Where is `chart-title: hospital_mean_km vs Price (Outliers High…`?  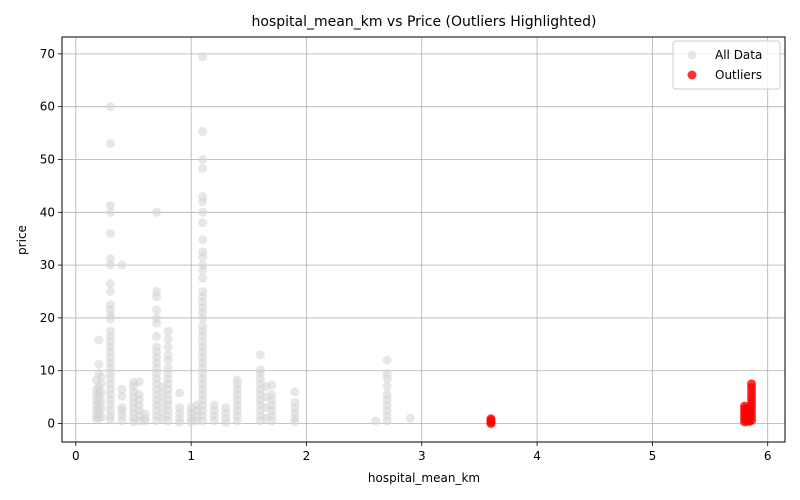
chart-title: hospital_mean_km vs Price (Outliers High… is located at coordinates (424, 22).